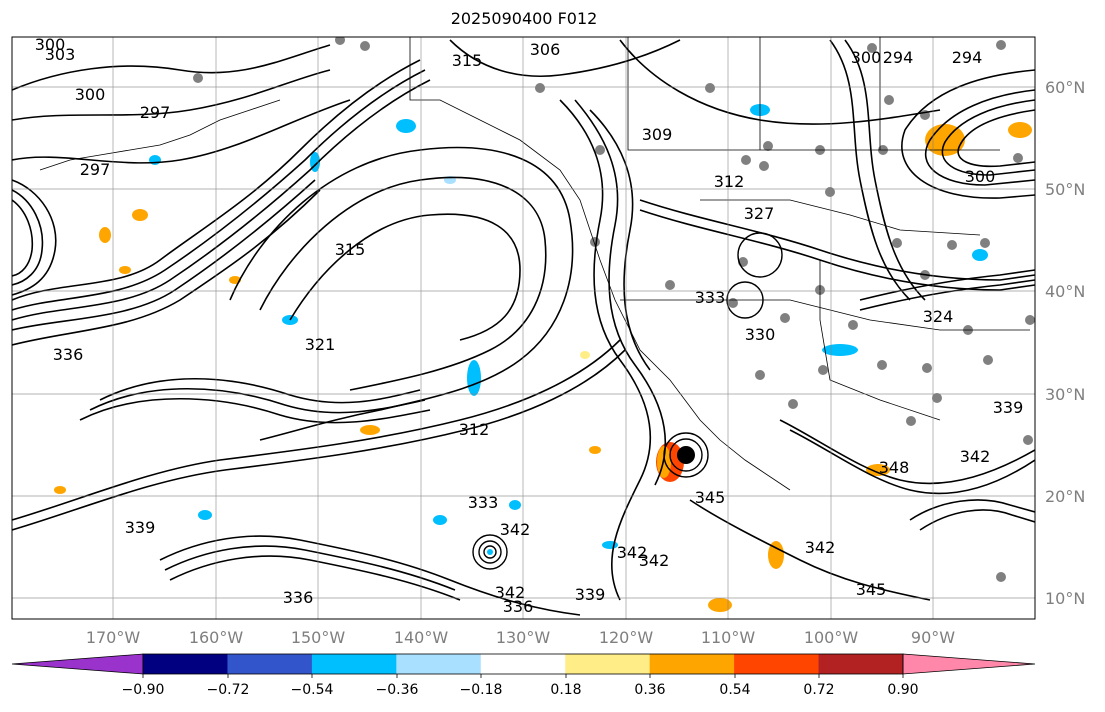 The image size is (1105, 712). I want to click on closed-contours, so click(627, 401).